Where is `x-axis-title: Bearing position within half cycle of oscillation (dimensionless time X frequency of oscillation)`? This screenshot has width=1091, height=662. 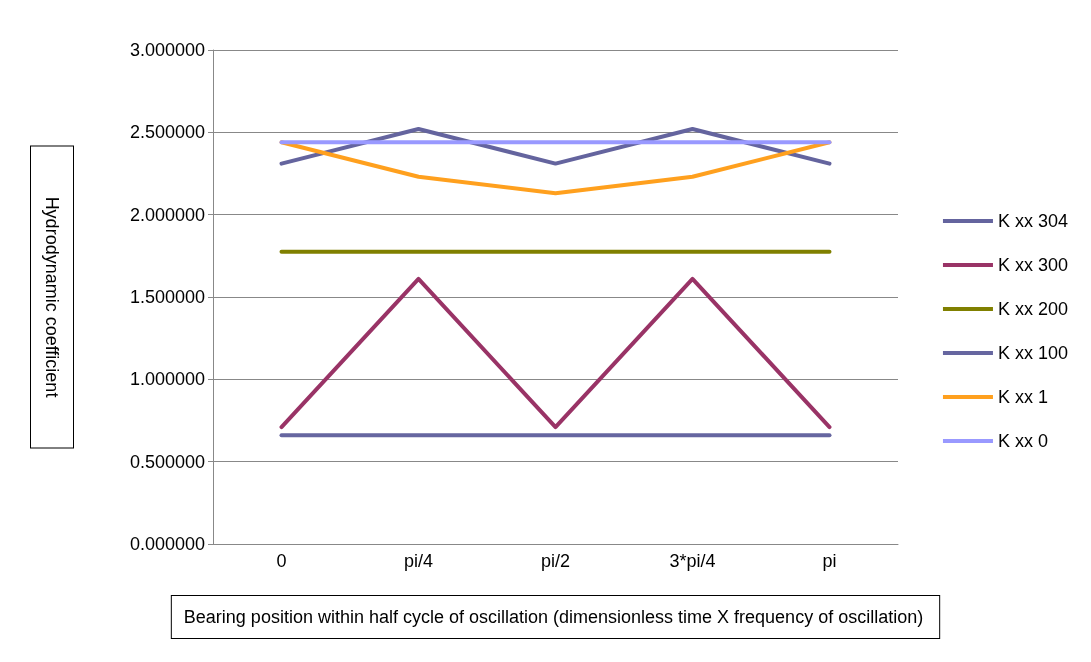 x-axis-title: Bearing position within half cycle of oscillation (dimensionless time X frequency of oscillation) is located at coordinates (553, 617).